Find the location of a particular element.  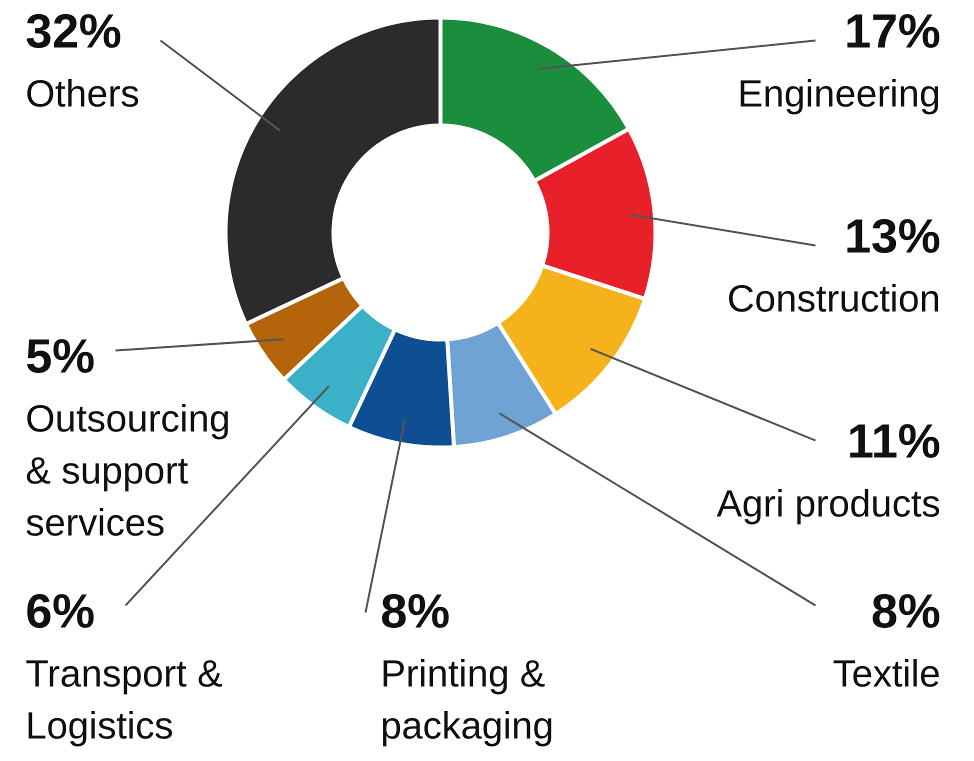

data-label: 11% is located at coordinates (893, 442).